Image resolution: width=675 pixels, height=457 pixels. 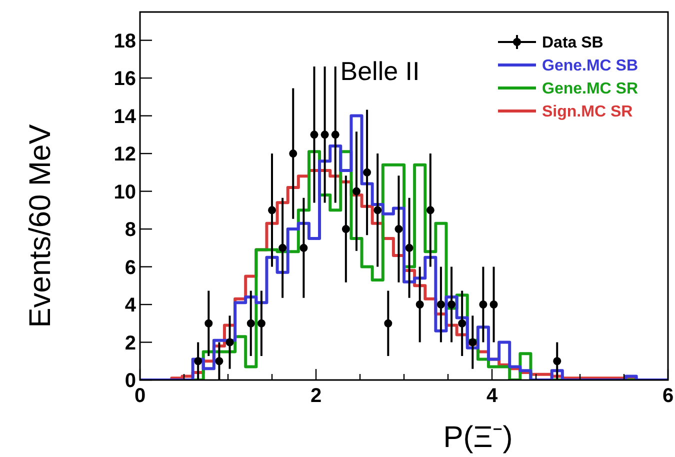 What do you see at coordinates (130, 267) in the screenshot?
I see `y-tick-label: 6` at bounding box center [130, 267].